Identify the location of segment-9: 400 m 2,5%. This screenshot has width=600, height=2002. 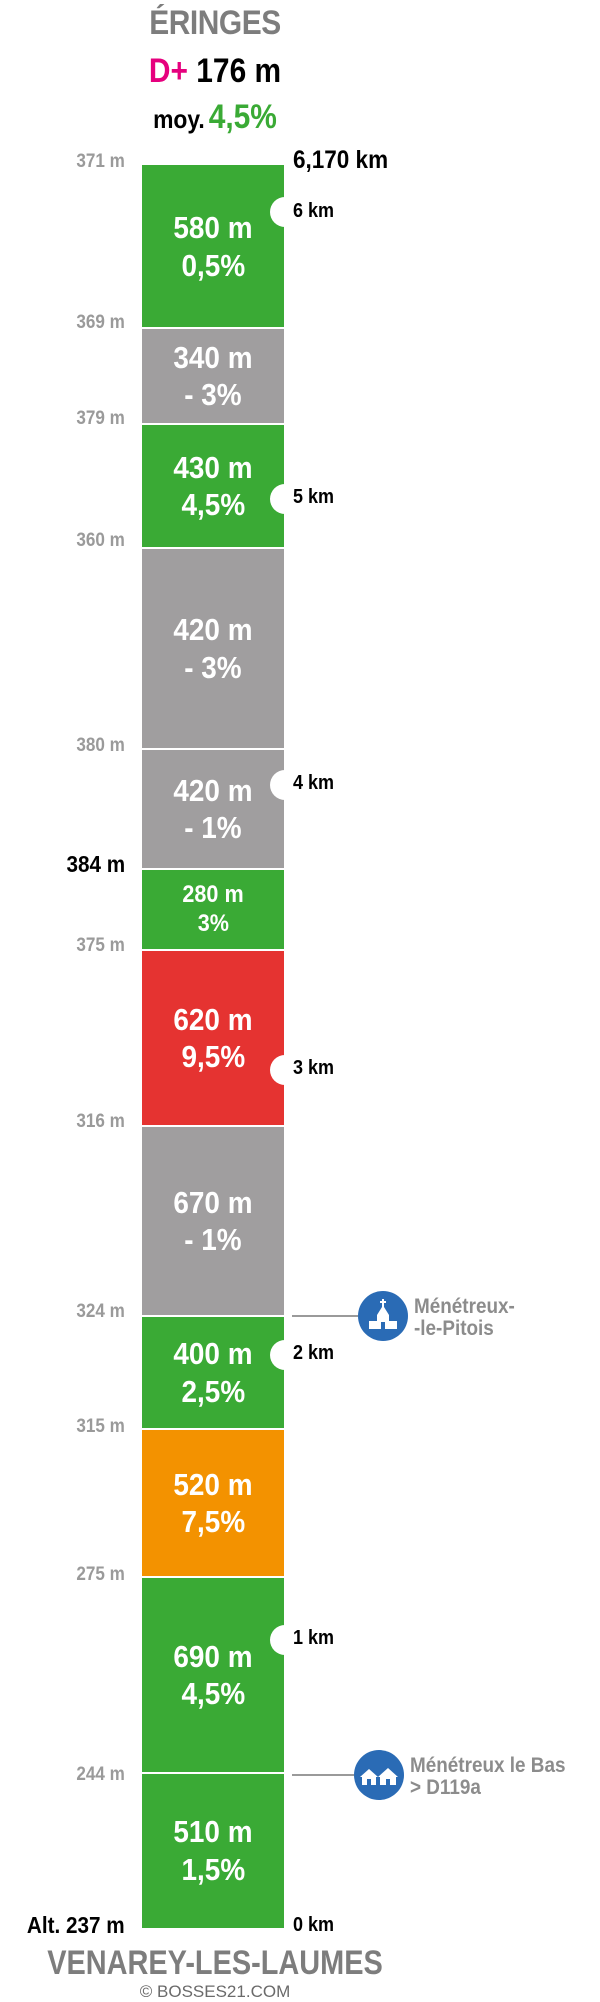
(213, 1372).